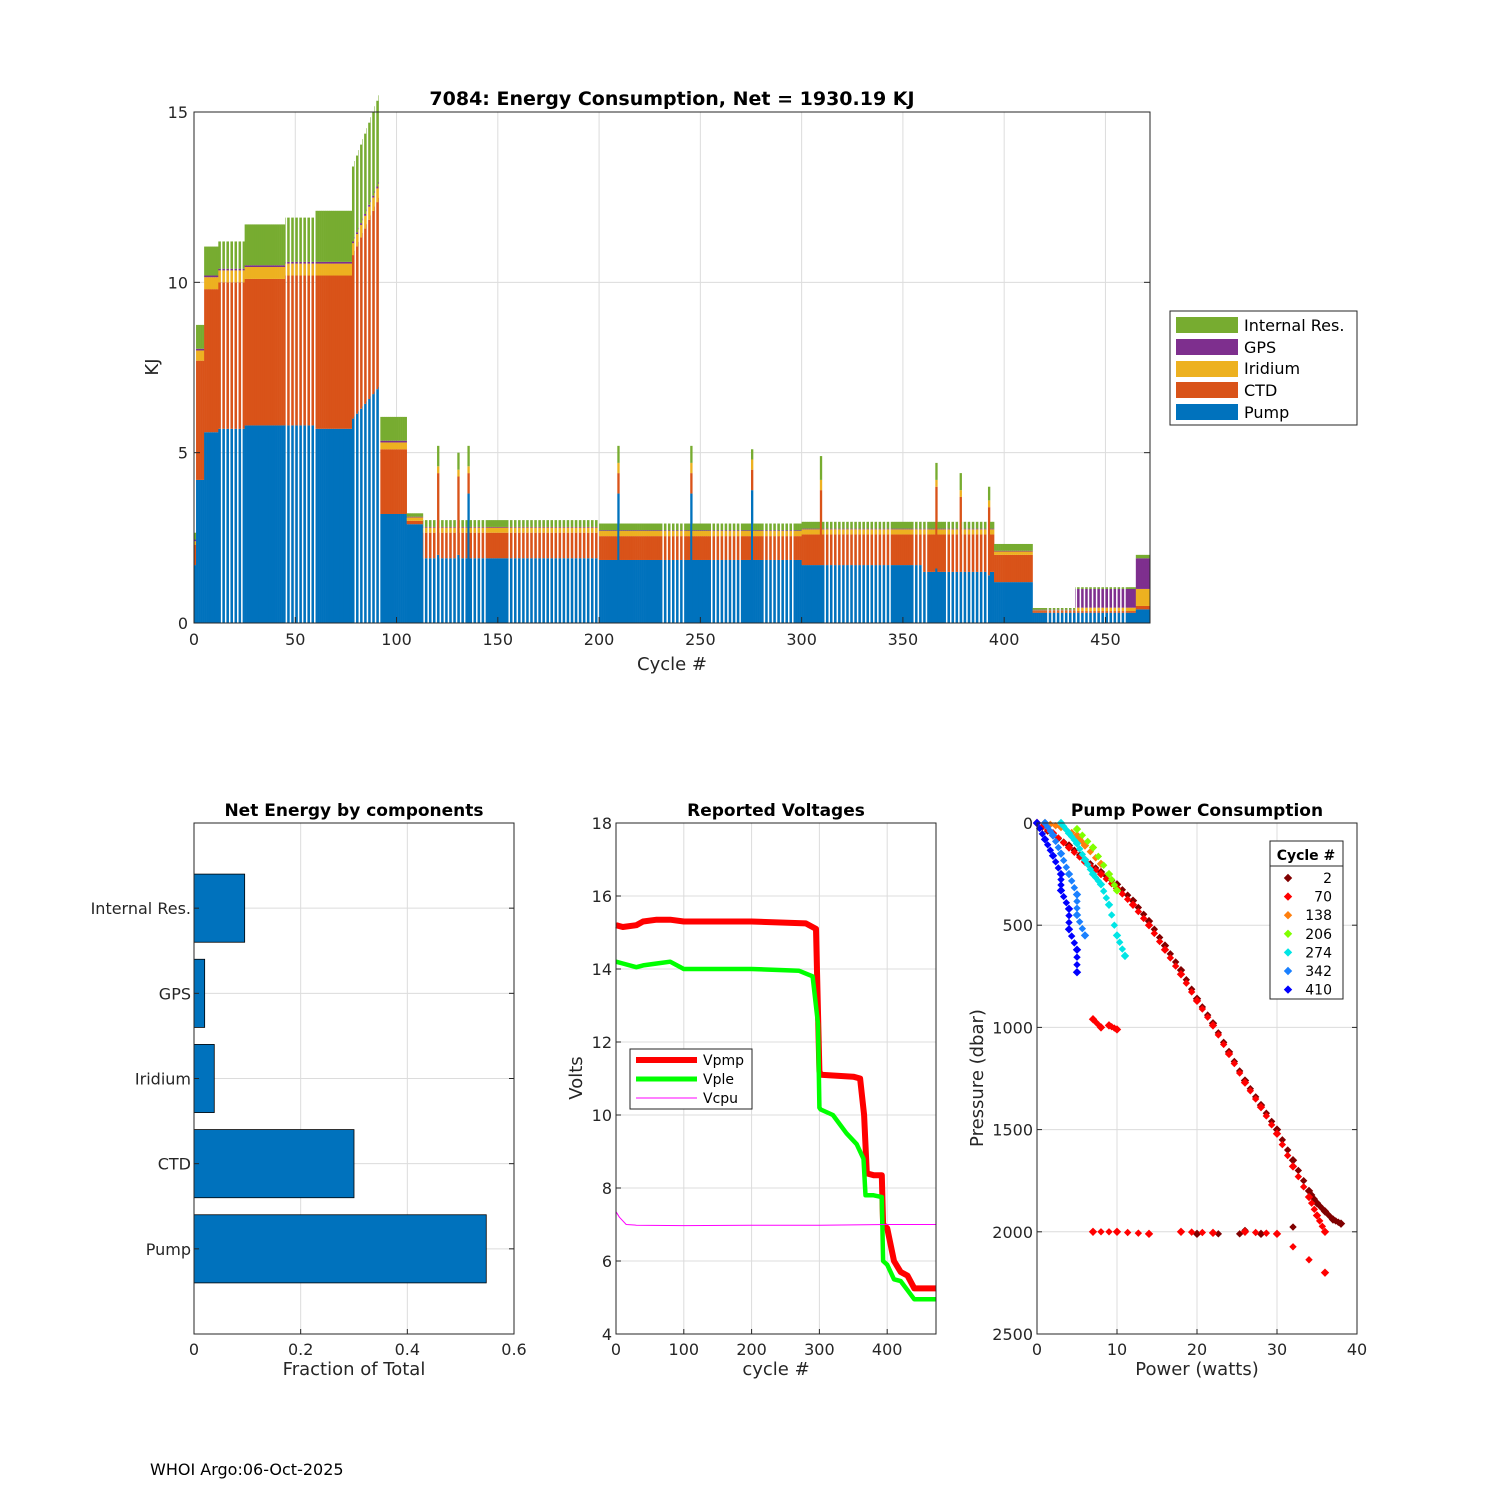 The image size is (1500, 1500). I want to click on legend-swatch-gps, so click(1207, 347).